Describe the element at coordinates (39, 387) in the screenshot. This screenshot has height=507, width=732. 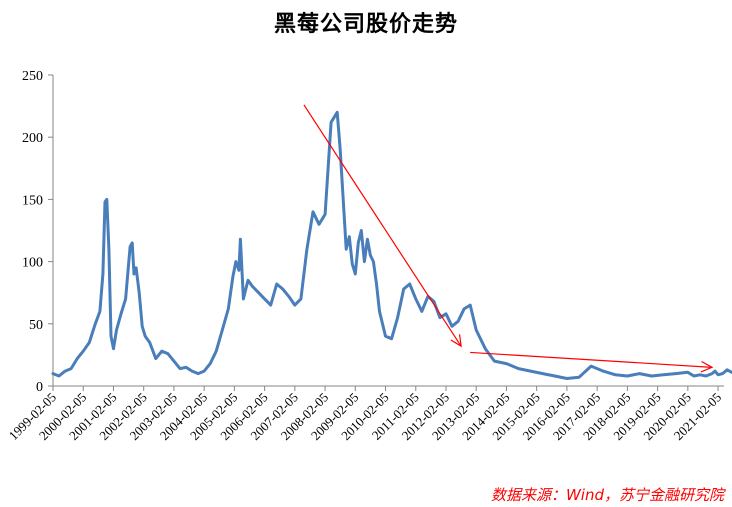
I see `y-tick-label: 0` at that location.